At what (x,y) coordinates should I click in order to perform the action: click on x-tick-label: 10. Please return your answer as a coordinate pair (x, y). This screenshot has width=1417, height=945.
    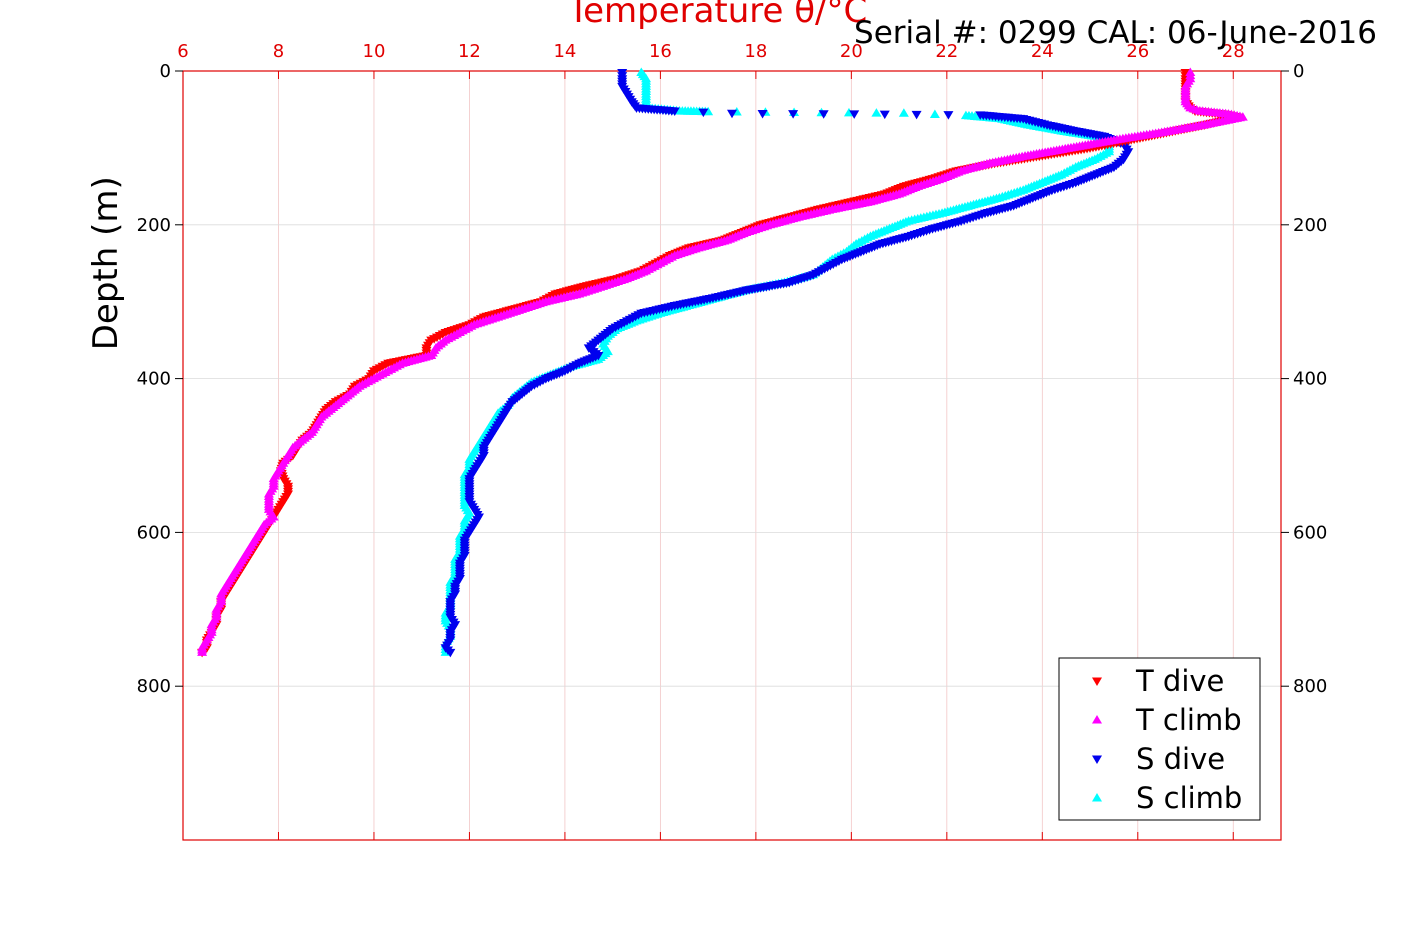
    Looking at the image, I should click on (374, 51).